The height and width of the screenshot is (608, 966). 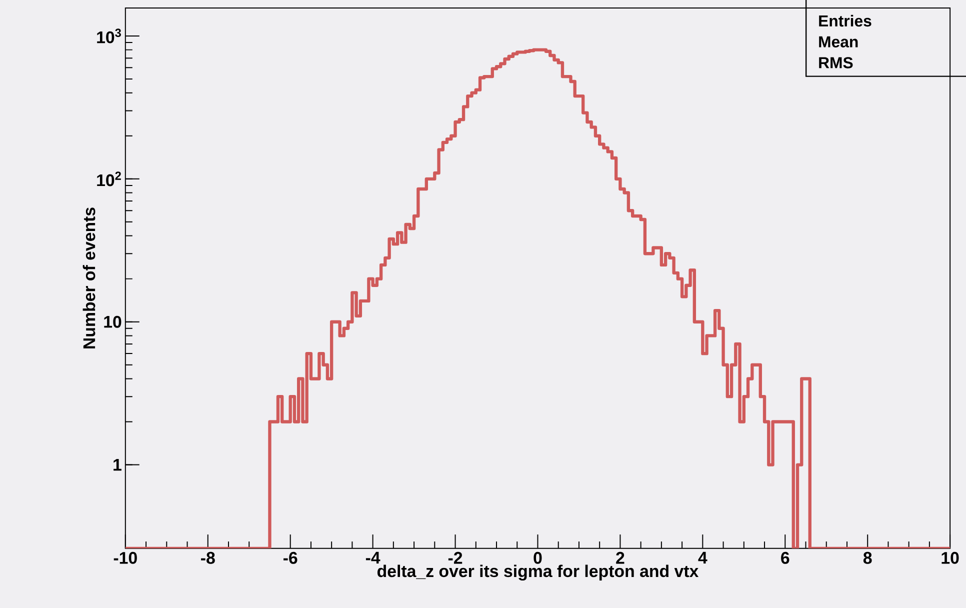 I want to click on x-tick-label: 6, so click(x=785, y=558).